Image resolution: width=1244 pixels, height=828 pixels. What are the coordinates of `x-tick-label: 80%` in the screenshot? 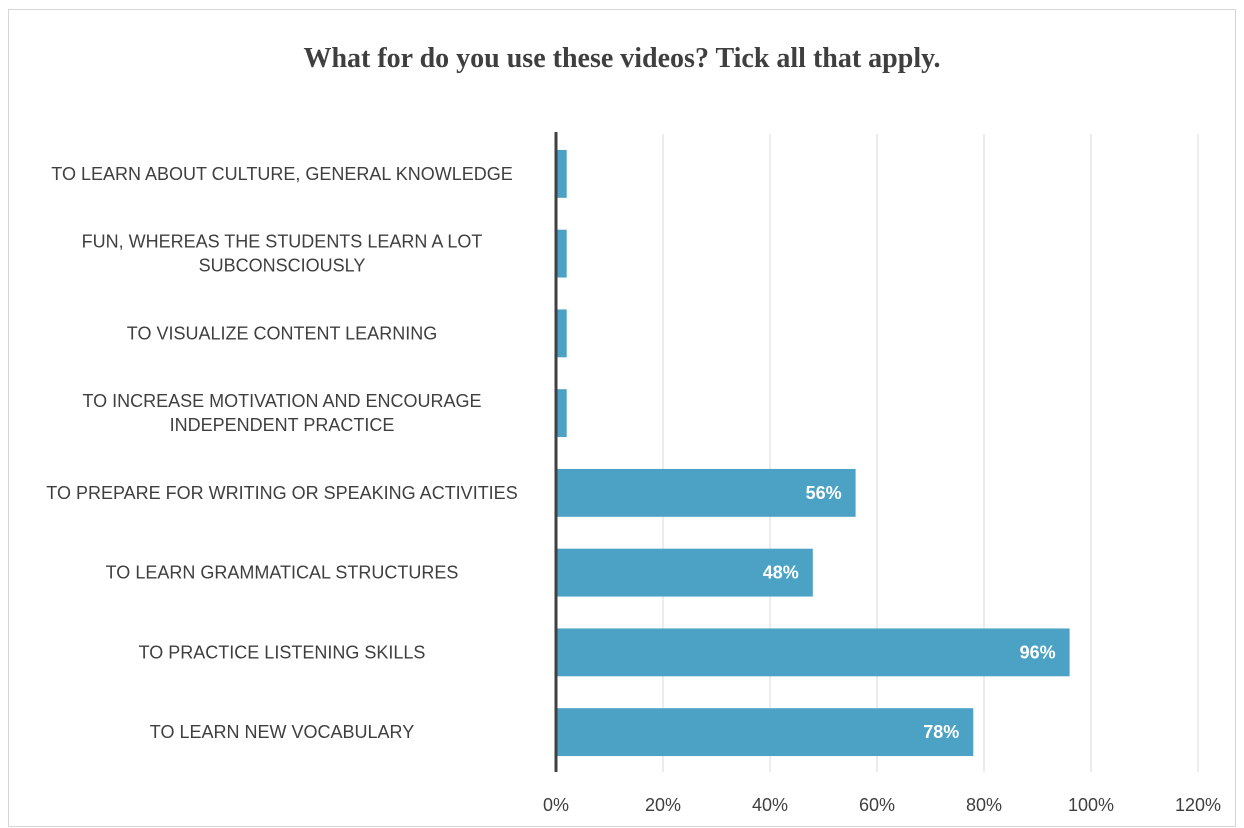 It's located at (984, 805).